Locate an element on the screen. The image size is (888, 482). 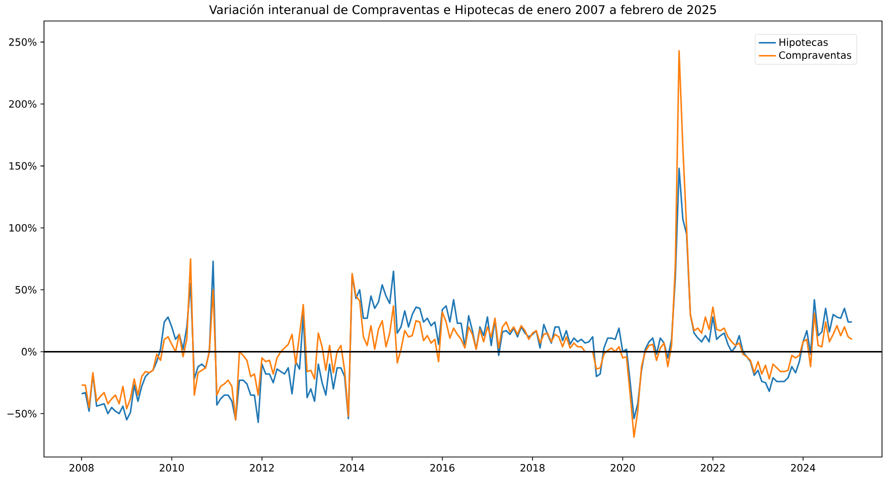
x-tick-label: 2016 is located at coordinates (442, 468).